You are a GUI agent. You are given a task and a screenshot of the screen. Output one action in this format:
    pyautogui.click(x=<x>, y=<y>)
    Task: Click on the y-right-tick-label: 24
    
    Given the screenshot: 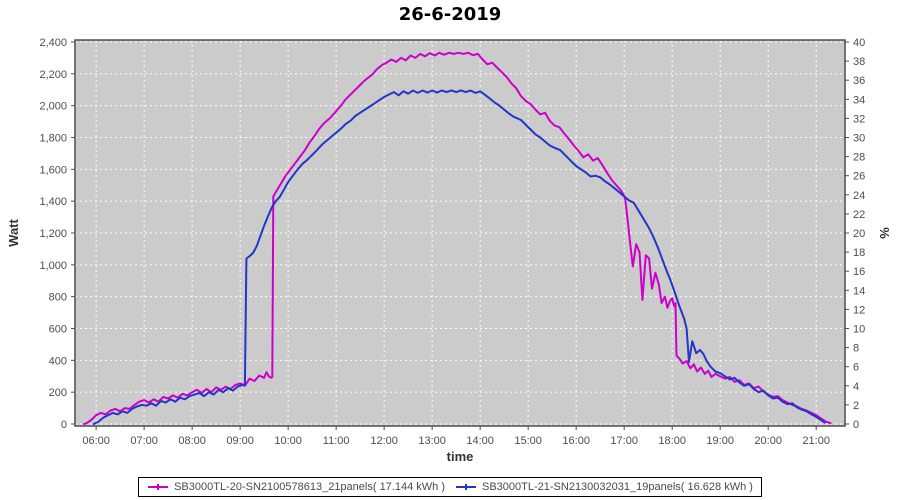 What is the action you would take?
    pyautogui.click(x=859, y=196)
    